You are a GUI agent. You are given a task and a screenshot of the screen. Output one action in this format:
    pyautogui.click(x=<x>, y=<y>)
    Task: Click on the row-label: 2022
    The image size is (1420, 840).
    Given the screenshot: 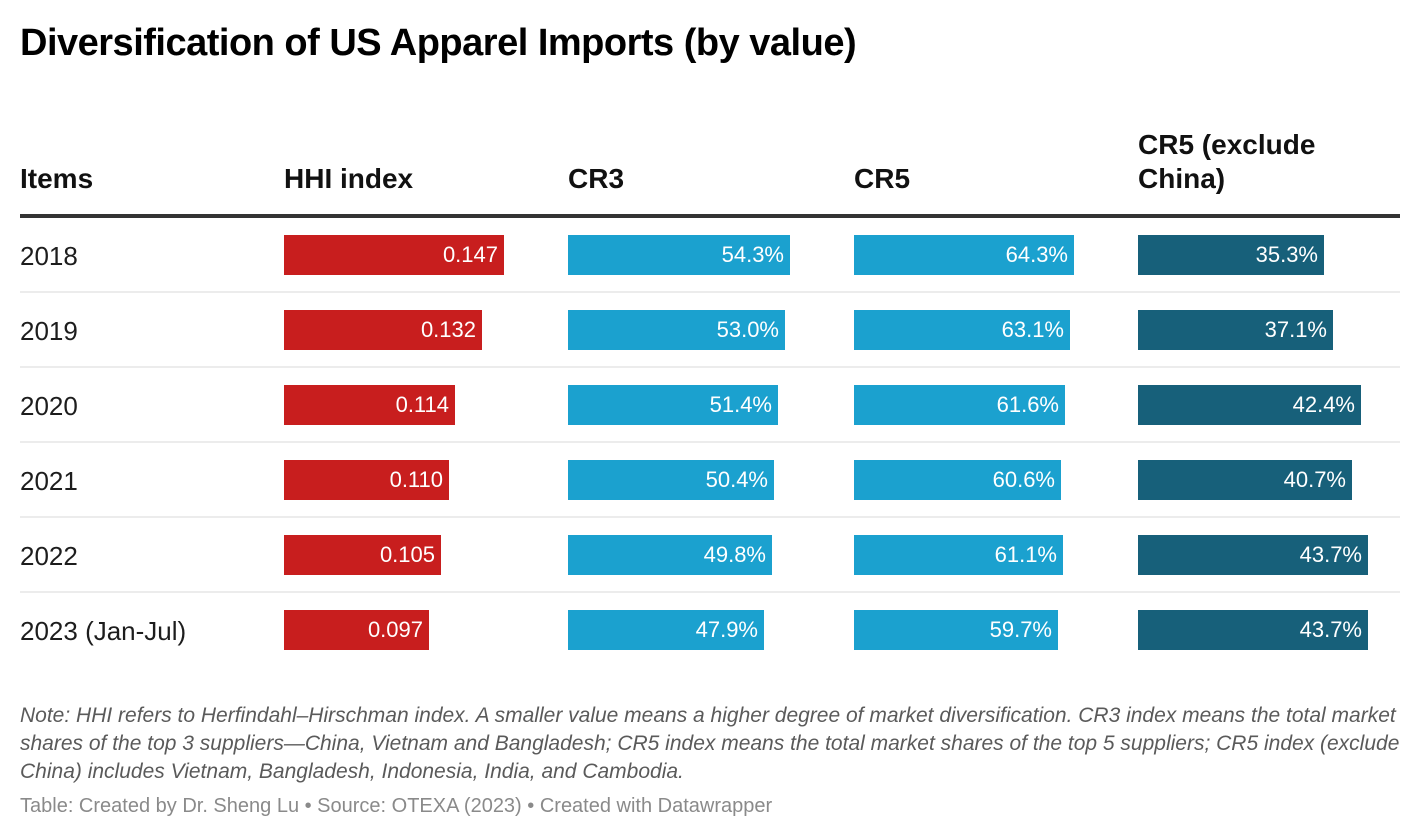 What is the action you would take?
    pyautogui.click(x=49, y=556)
    